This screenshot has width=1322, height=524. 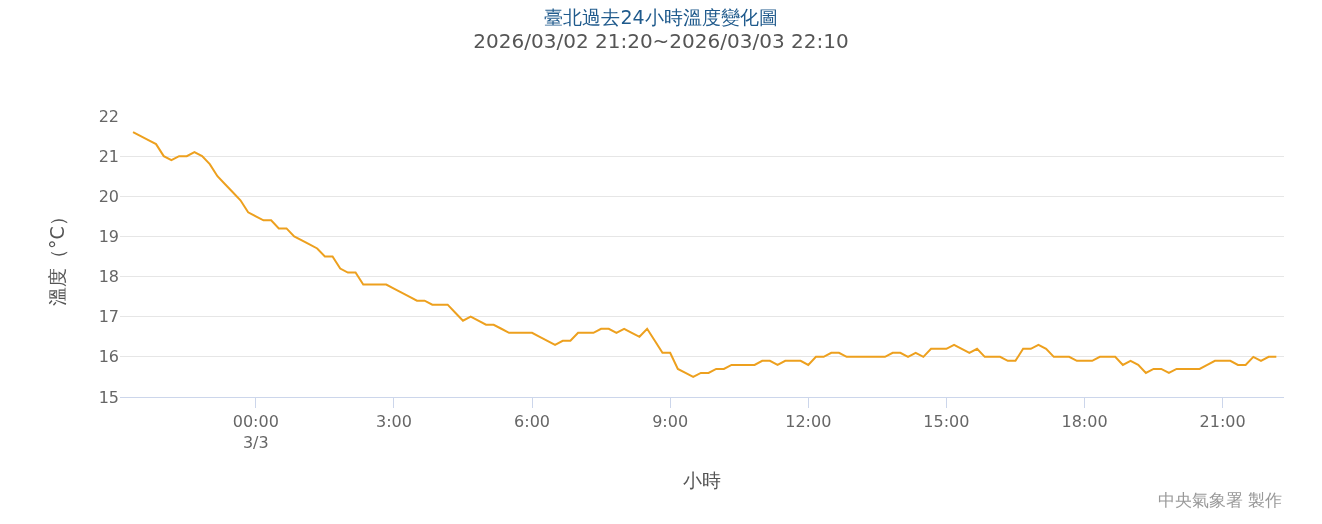 I want to click on y-tick-label: 17, so click(x=108, y=317).